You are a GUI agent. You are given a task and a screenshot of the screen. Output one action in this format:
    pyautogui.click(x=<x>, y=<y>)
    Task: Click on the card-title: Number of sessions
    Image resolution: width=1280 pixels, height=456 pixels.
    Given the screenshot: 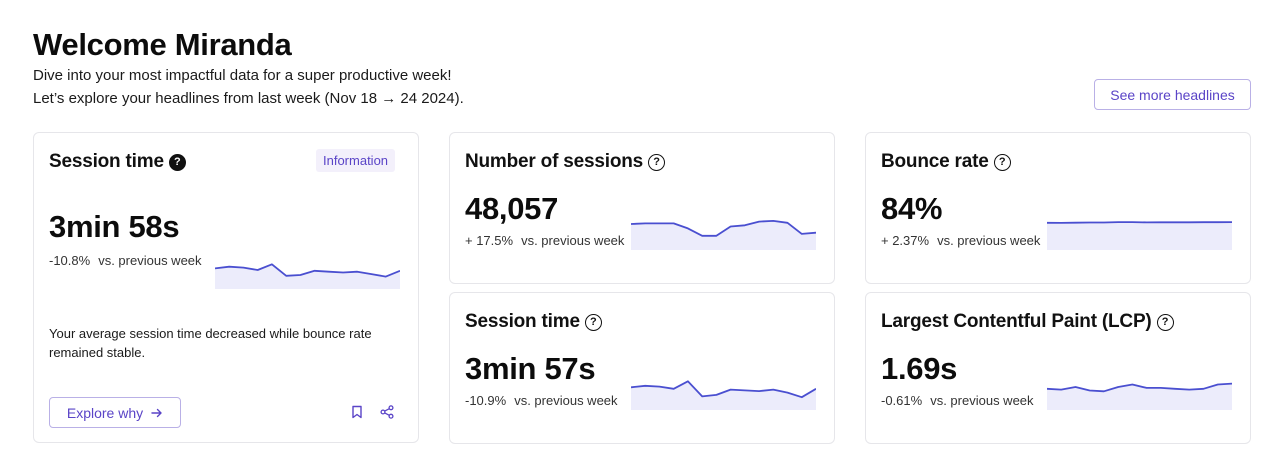 What is the action you would take?
    pyautogui.click(x=554, y=161)
    